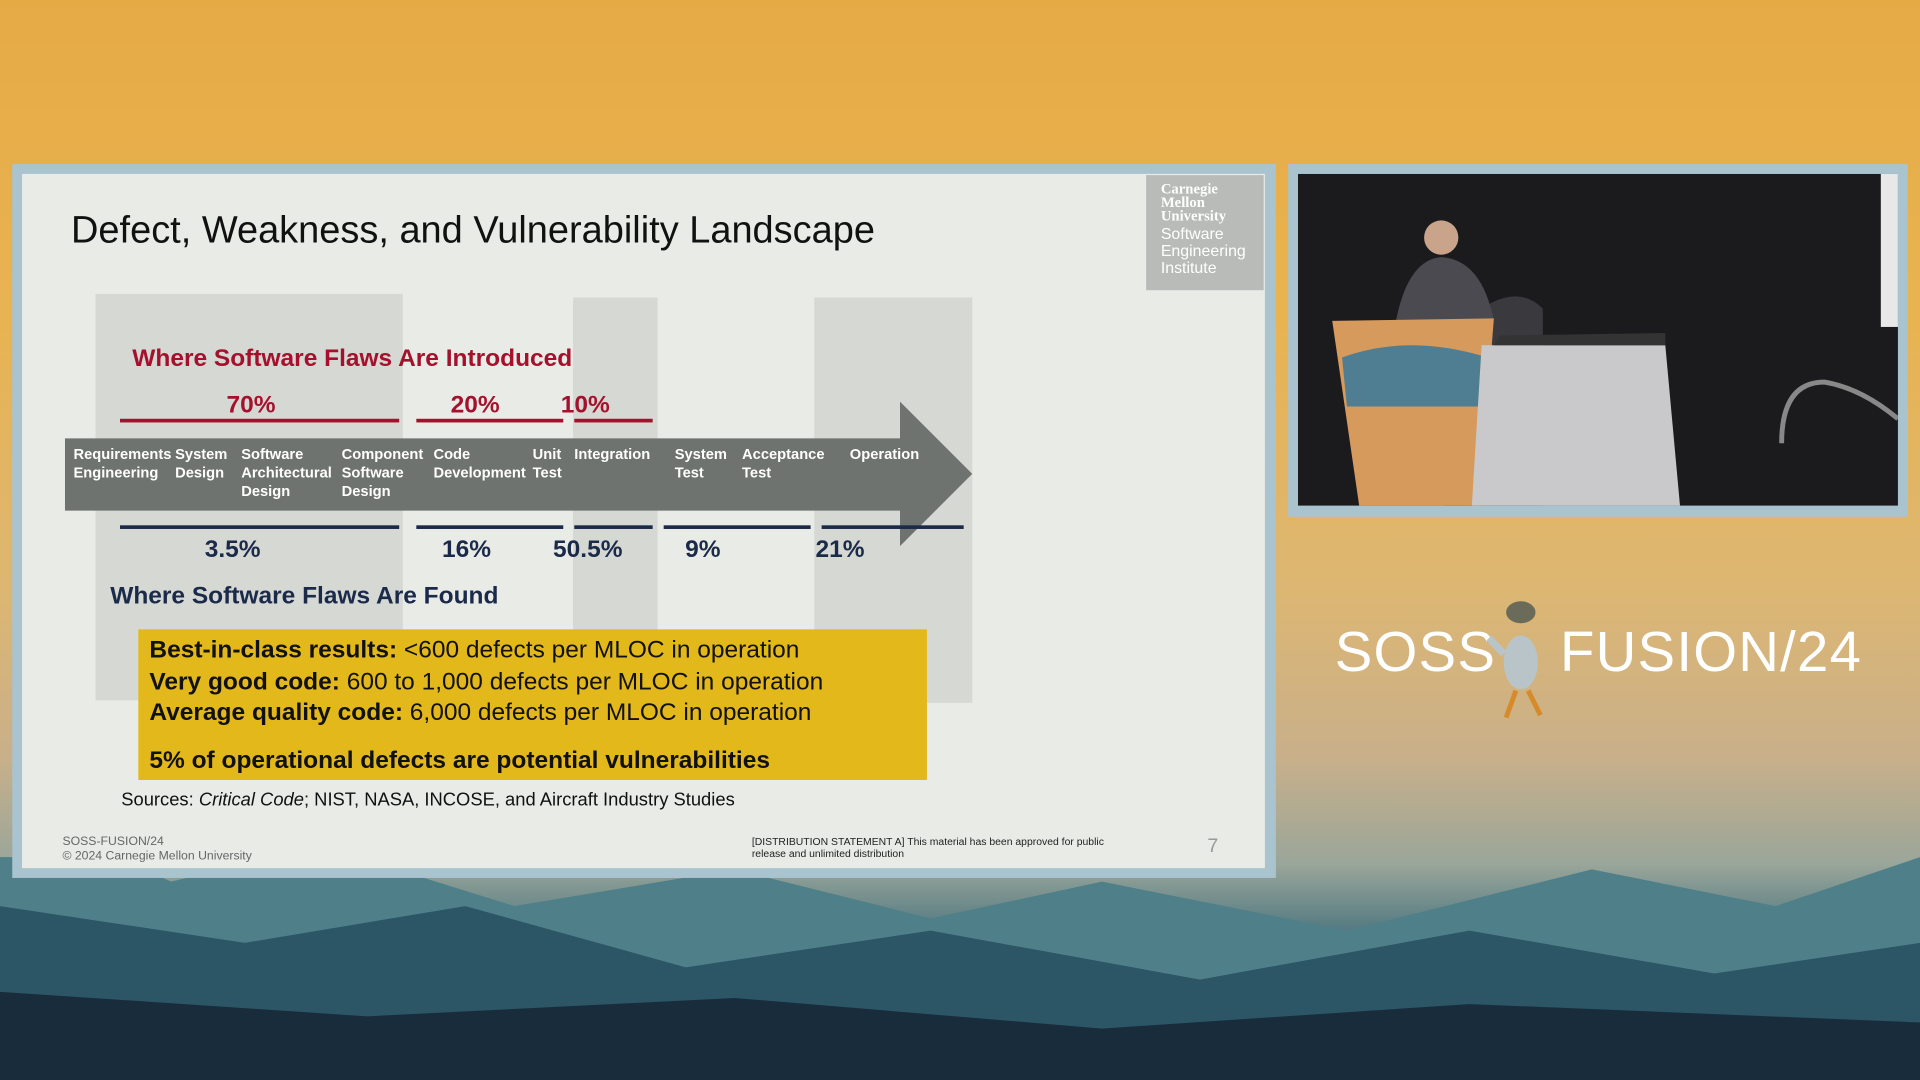 This screenshot has height=1080, width=1920. I want to click on stat-label: Best-in-class results:, so click(273, 650).